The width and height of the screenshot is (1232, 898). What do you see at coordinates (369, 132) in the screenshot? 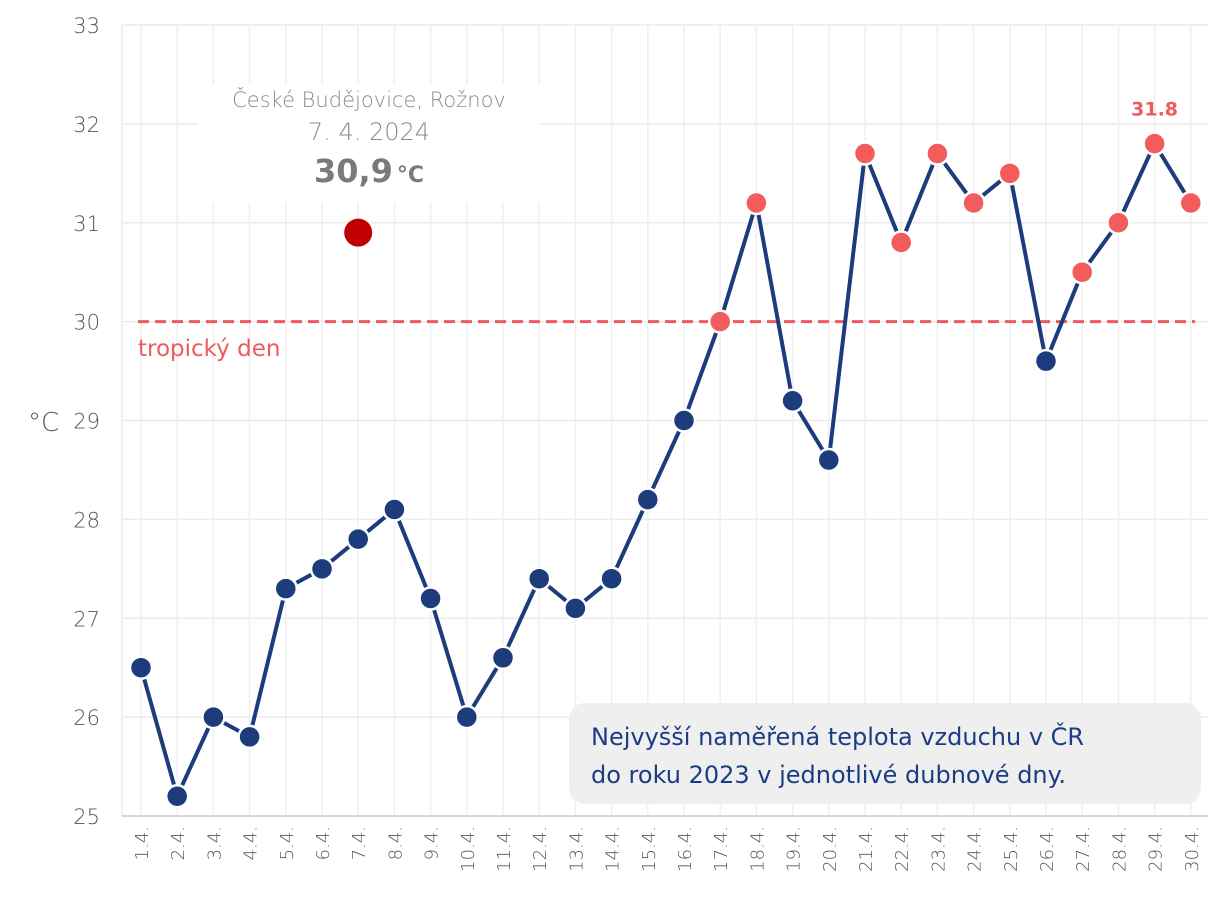
I see `tooltip-date: 7. 4. 2024` at bounding box center [369, 132].